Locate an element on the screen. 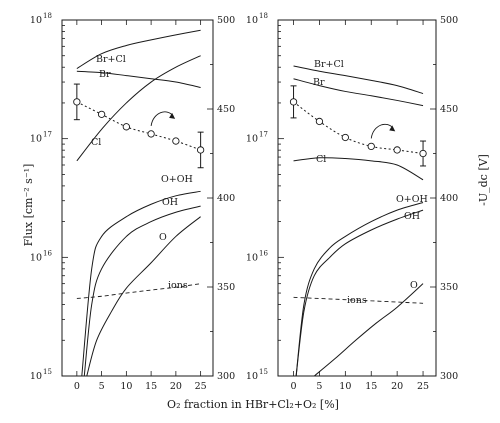 This screenshot has height=423, width=500. right-label-ions: ions is located at coordinates (357, 300).